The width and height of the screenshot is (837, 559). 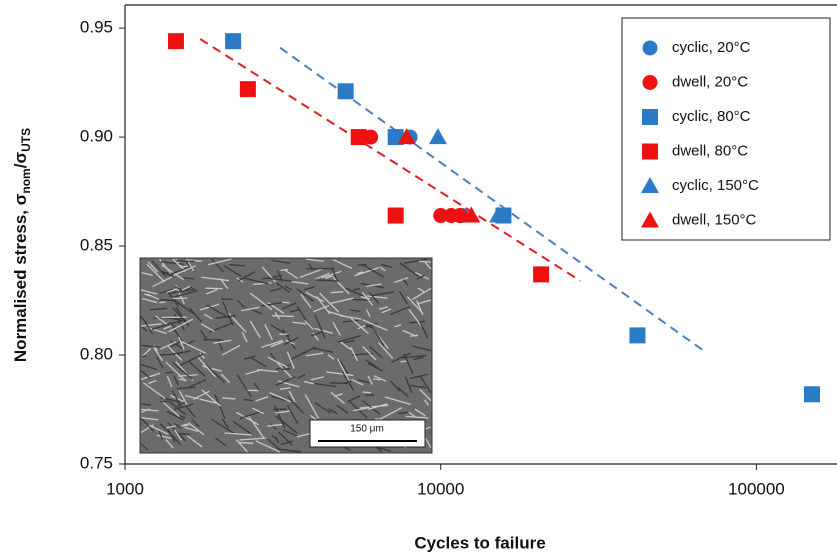 I want to click on legend-label: dwell, 150°C, so click(x=714, y=219).